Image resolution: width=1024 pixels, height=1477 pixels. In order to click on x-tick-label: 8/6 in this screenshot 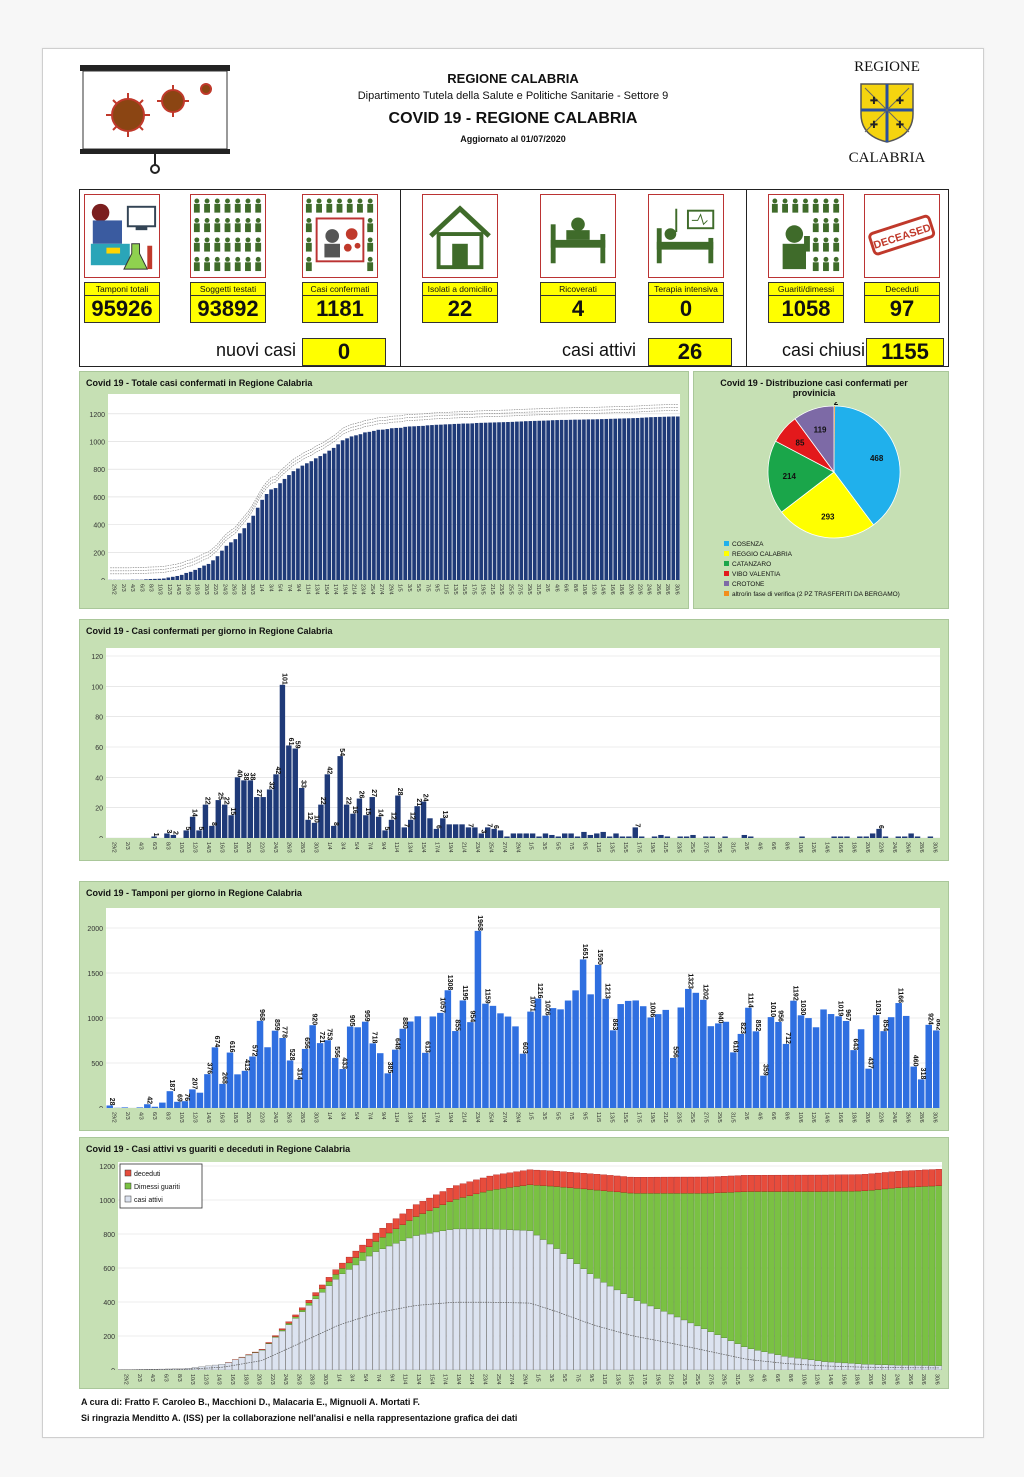, I will do `click(786, 1116)`.